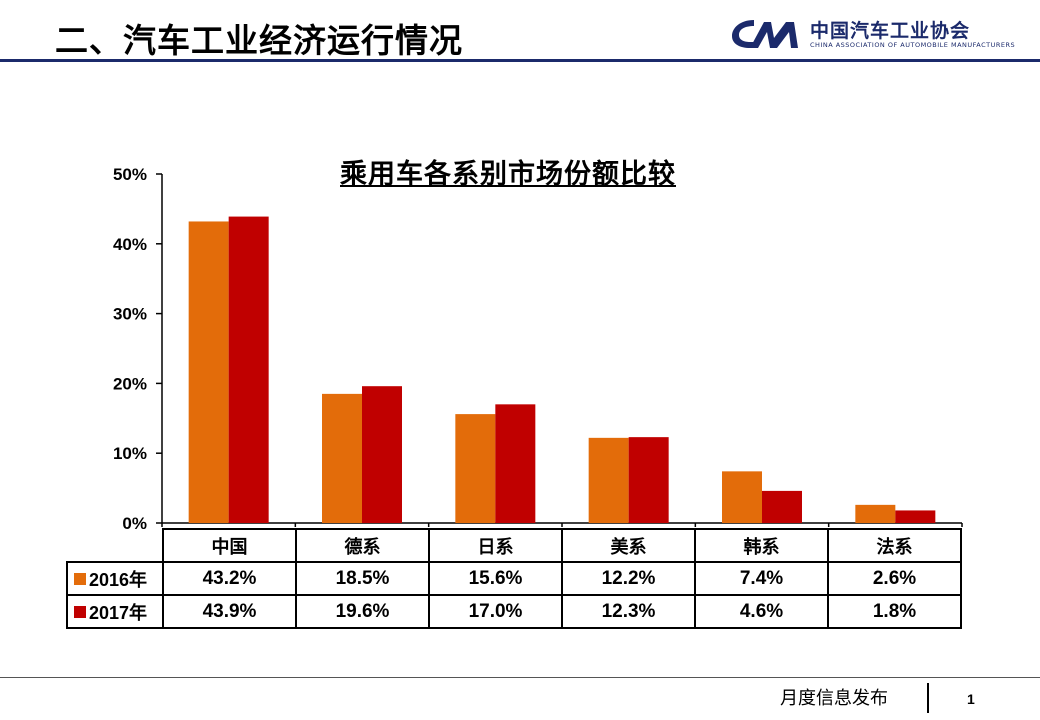  I want to click on y-tick-label: 10%, so click(130, 453).